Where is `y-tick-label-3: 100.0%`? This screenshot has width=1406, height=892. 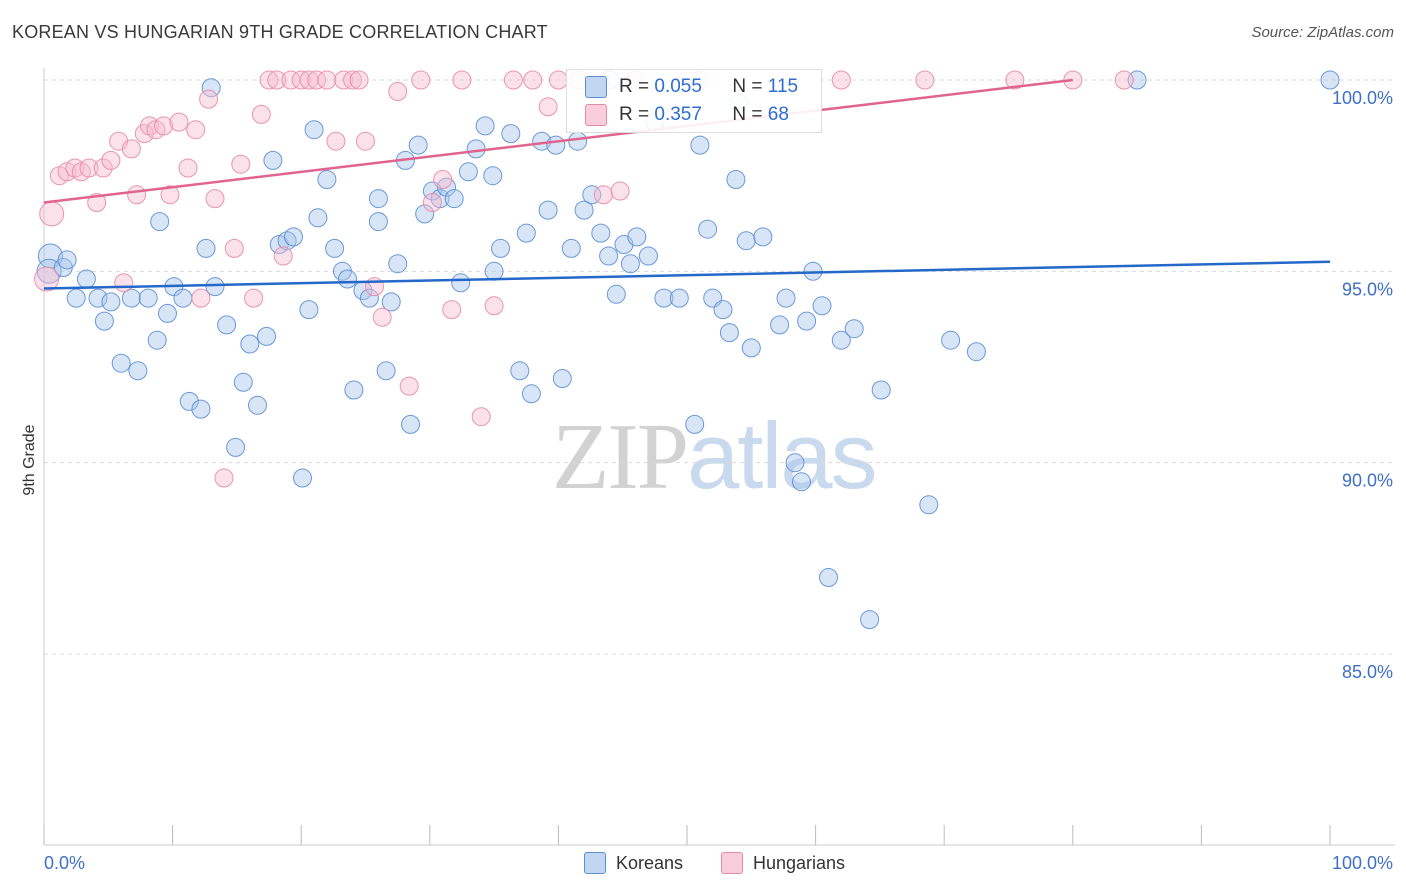
y-tick-label-3: 100.0% is located at coordinates (1362, 98).